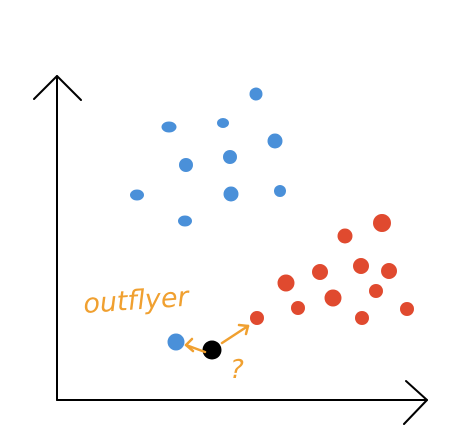 This screenshot has width=465, height=436. I want to click on x-axis-arrowhead, so click(415, 402).